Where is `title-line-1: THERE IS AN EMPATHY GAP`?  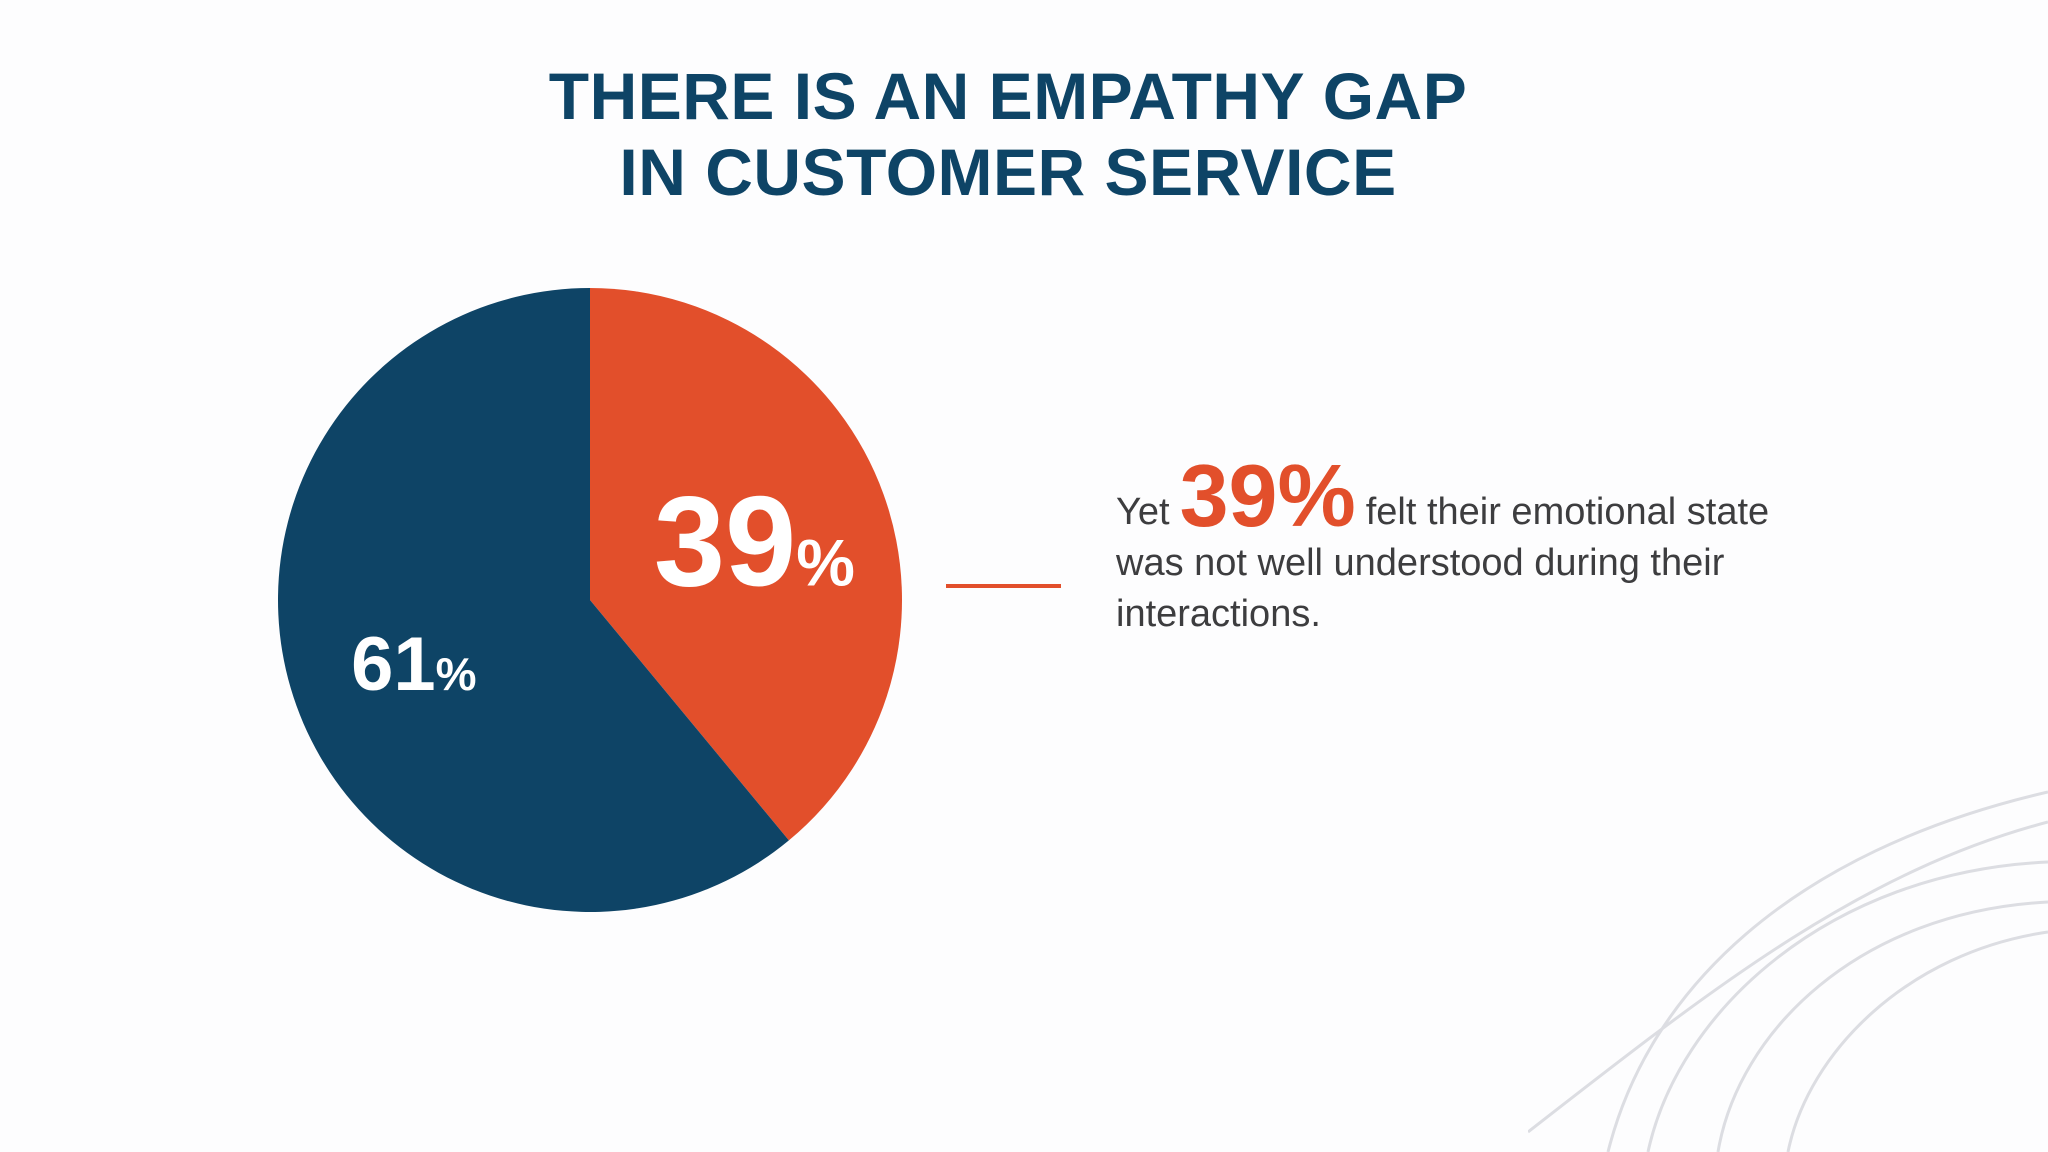
title-line-1: THERE IS AN EMPATHY GAP is located at coordinates (1008, 96).